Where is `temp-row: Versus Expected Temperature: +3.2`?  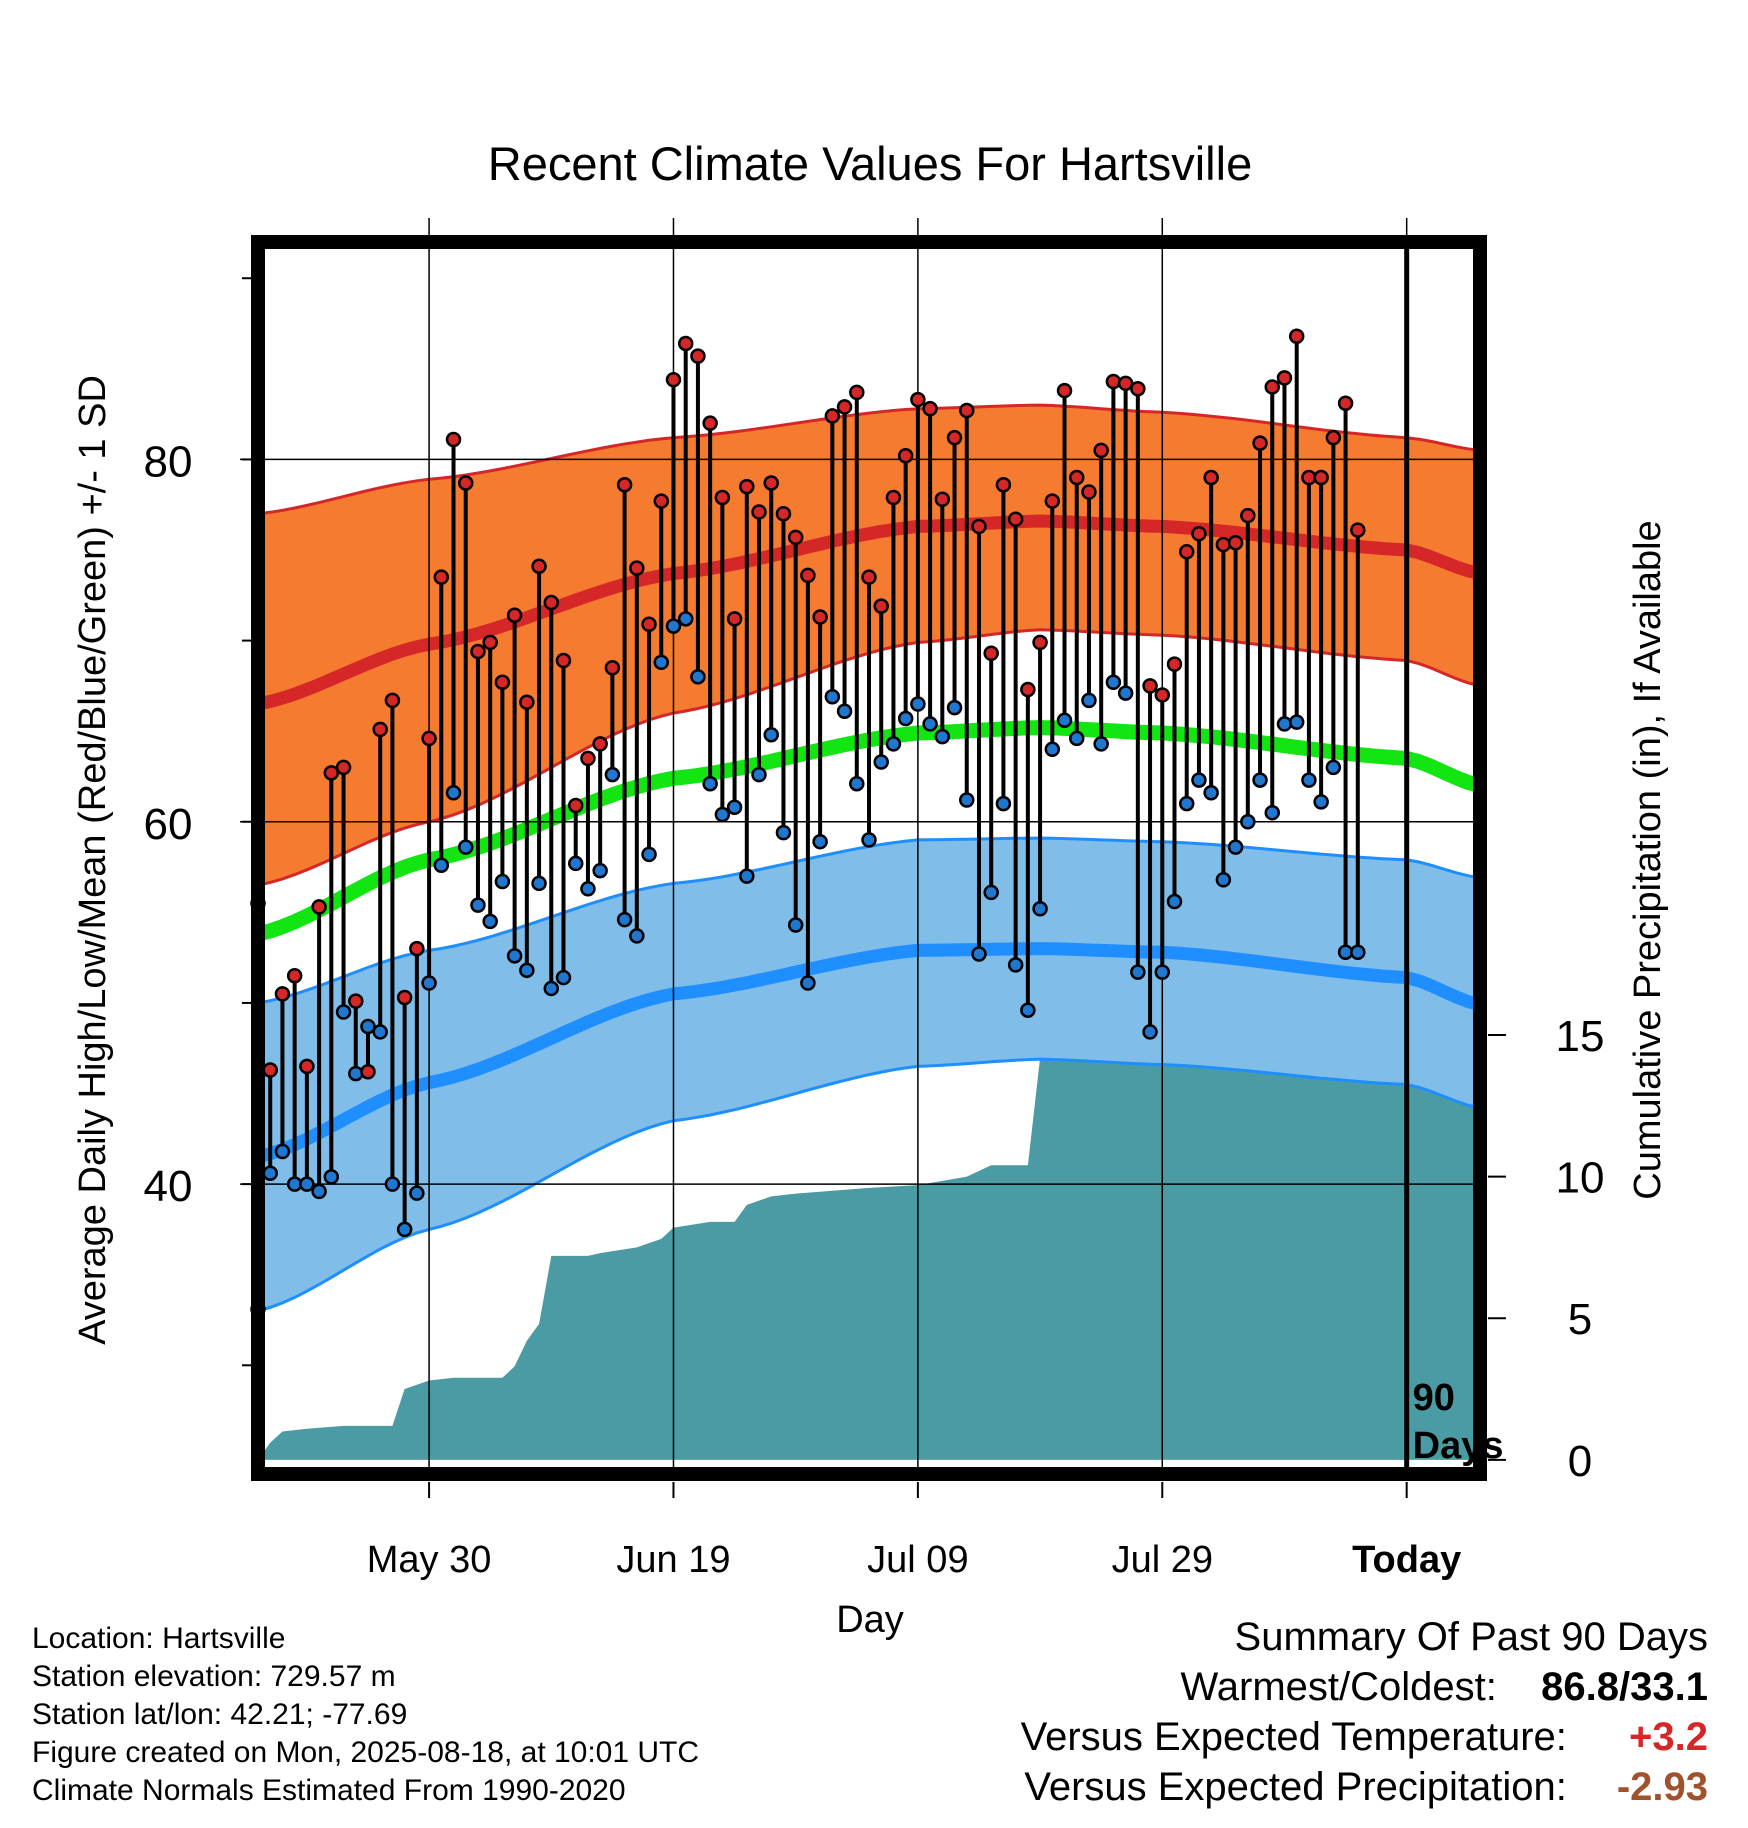
temp-row: Versus Expected Temperature: +3.2 is located at coordinates (1364, 1737).